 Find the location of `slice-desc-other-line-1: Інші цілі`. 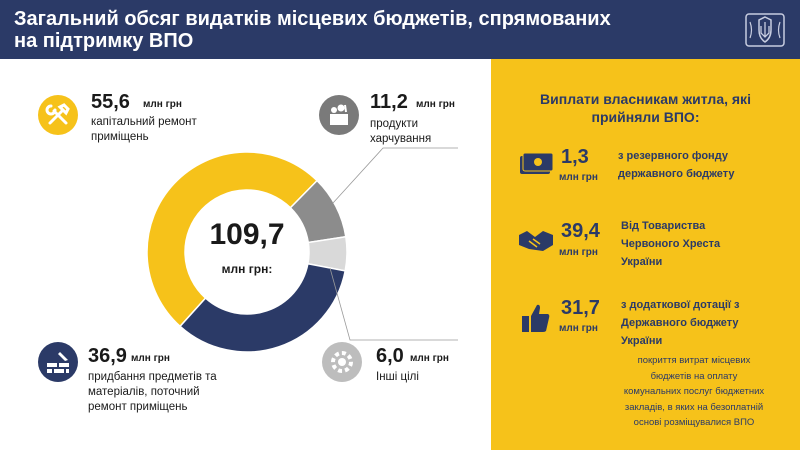

slice-desc-other-line-1: Інші цілі is located at coordinates (397, 377).